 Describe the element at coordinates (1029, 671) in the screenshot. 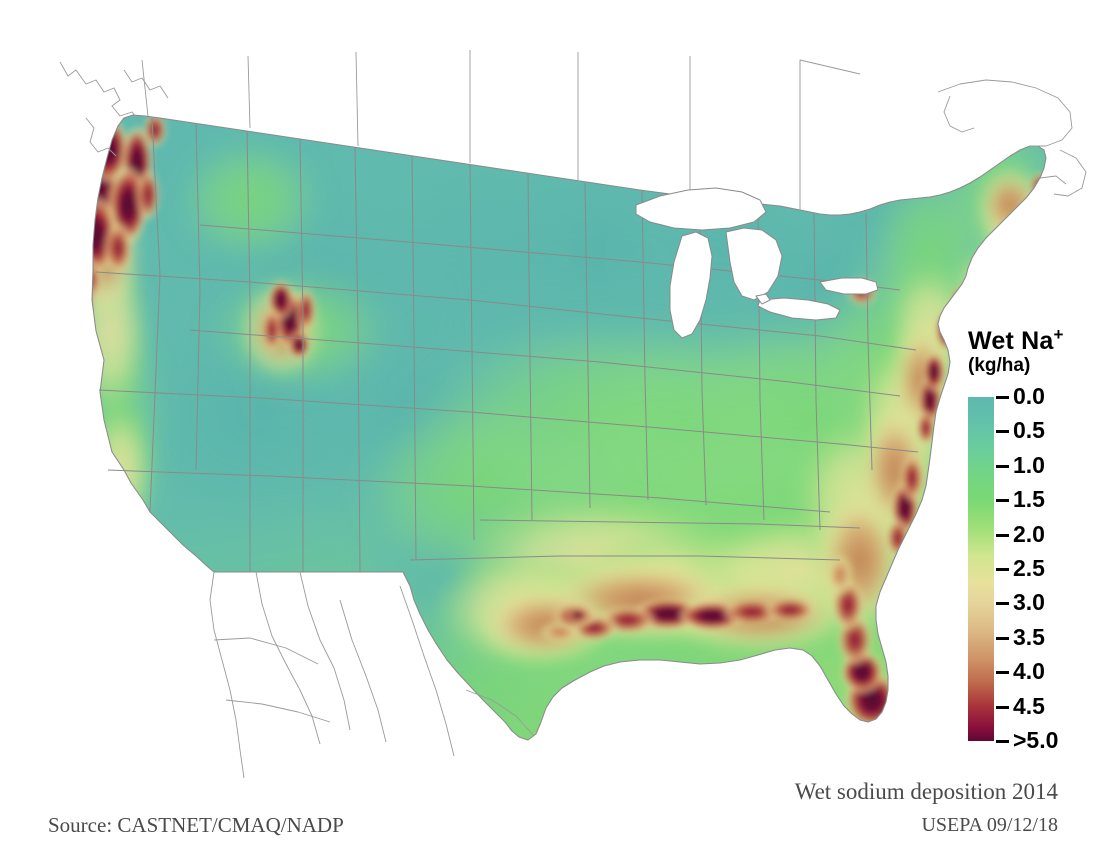

I see `colorbar-tick-label: 4.0` at that location.